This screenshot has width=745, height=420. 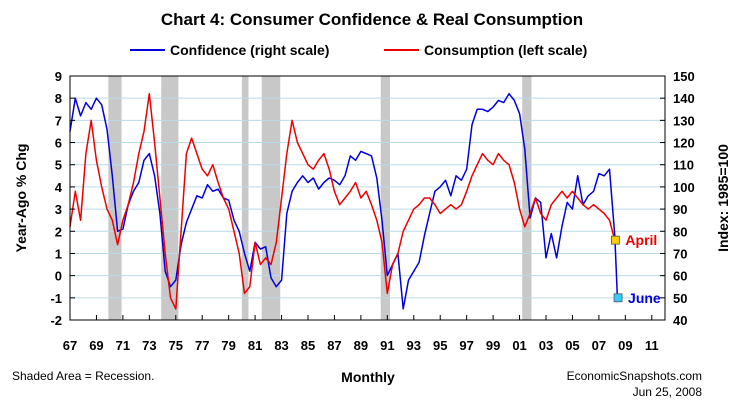 What do you see at coordinates (56, 298) in the screenshot?
I see `y-left-tick-label-1: -1` at bounding box center [56, 298].